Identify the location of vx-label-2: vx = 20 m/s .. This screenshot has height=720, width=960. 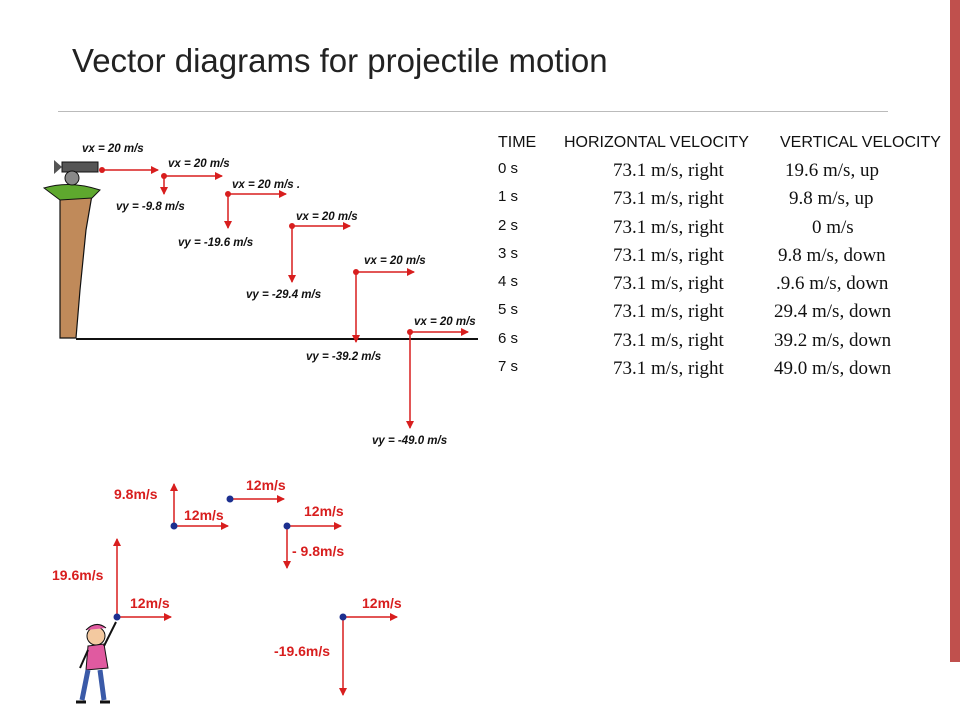
(266, 185).